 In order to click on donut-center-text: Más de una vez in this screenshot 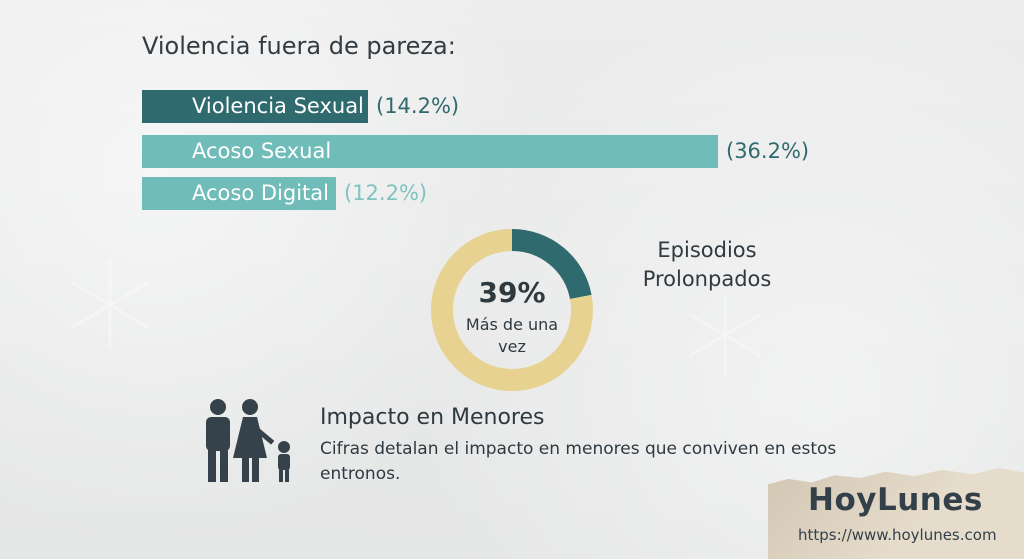, I will do `click(512, 336)`.